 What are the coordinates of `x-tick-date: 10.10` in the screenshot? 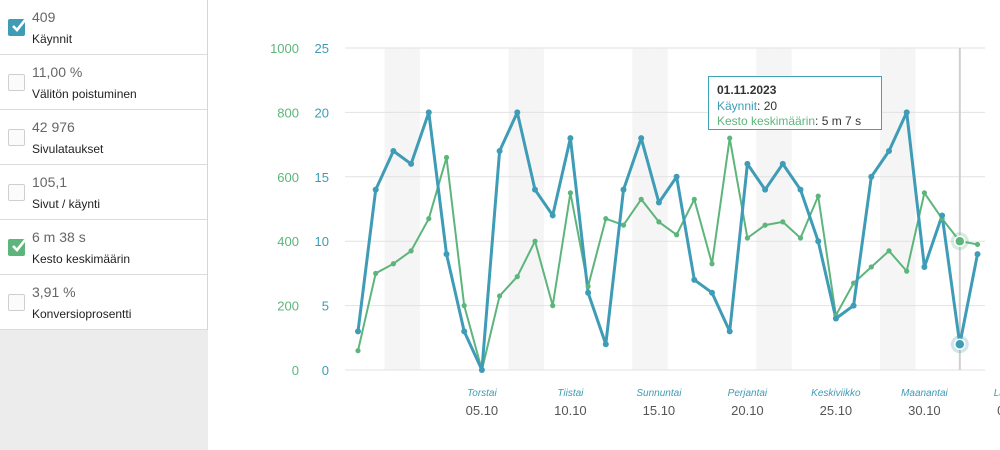 It's located at (570, 410).